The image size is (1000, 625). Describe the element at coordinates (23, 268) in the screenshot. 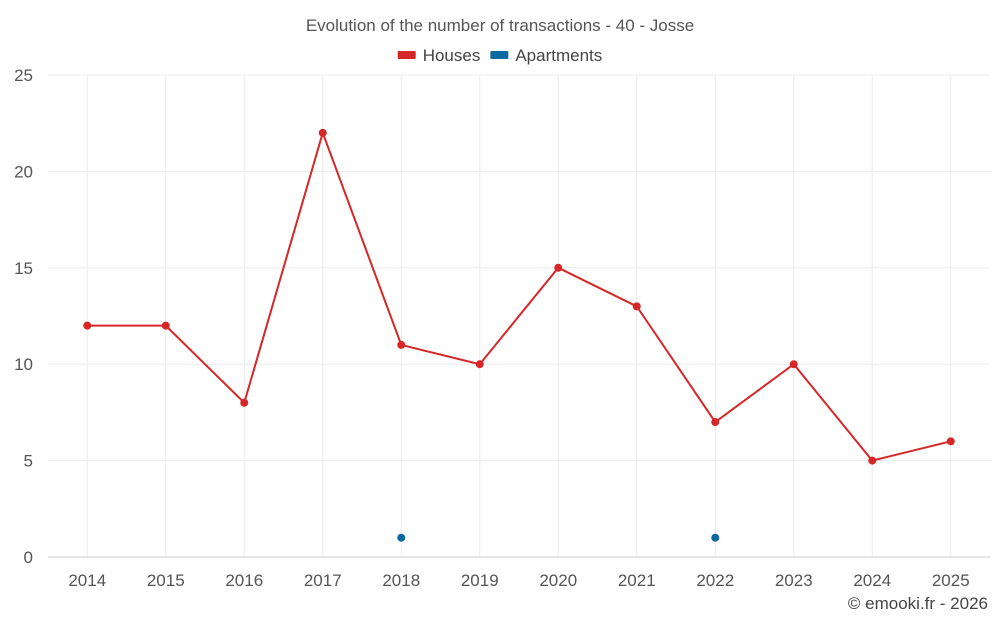

I see `y-tick-label: 15` at that location.